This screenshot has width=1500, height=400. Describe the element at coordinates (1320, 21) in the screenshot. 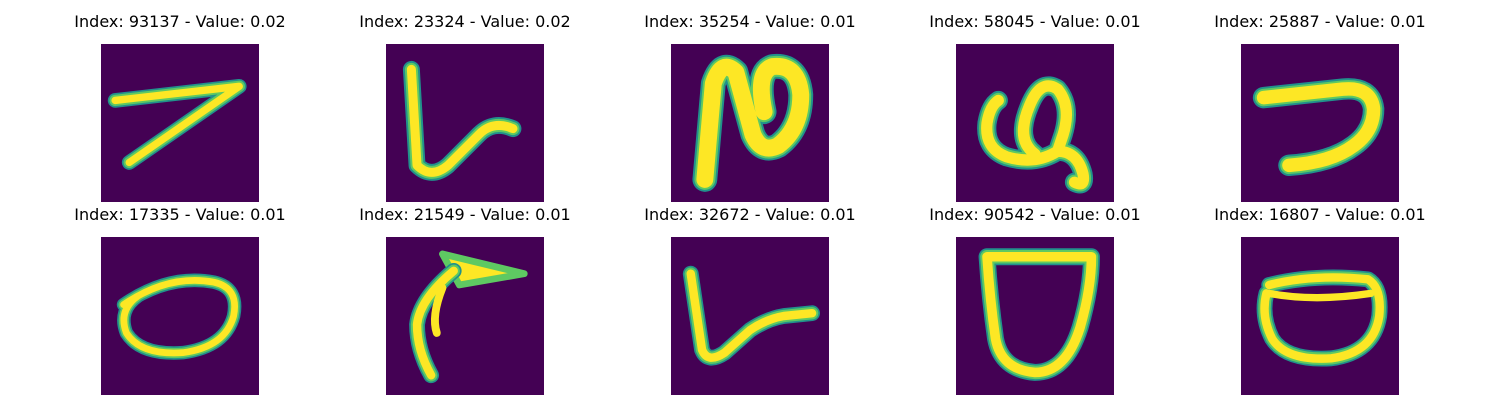

I see `panel-title: Index: 25887 - Value: 0.01` at that location.